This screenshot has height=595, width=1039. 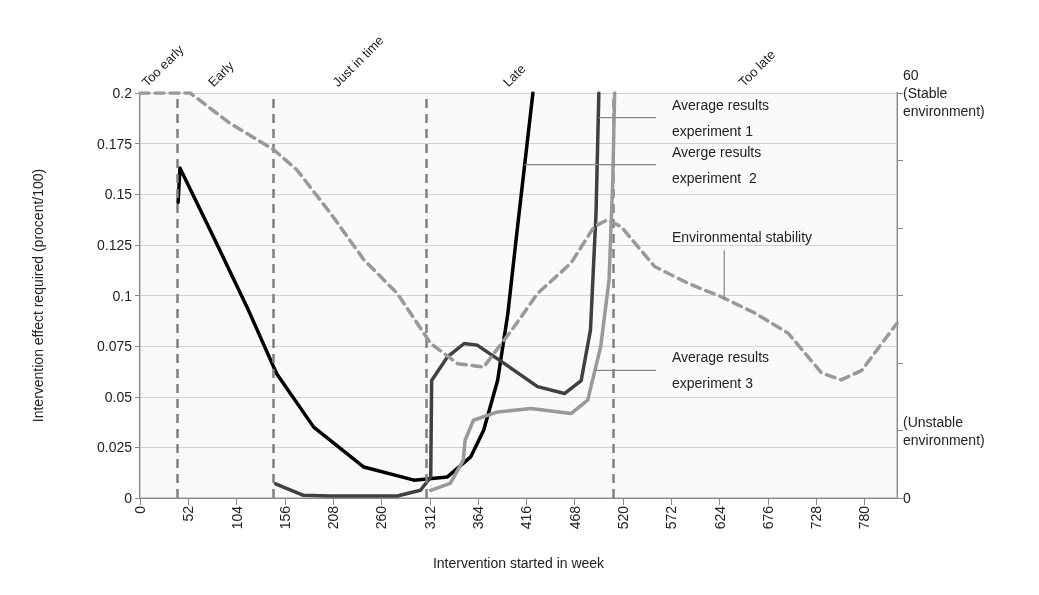 What do you see at coordinates (757, 68) in the screenshot?
I see `band-label: Too late` at bounding box center [757, 68].